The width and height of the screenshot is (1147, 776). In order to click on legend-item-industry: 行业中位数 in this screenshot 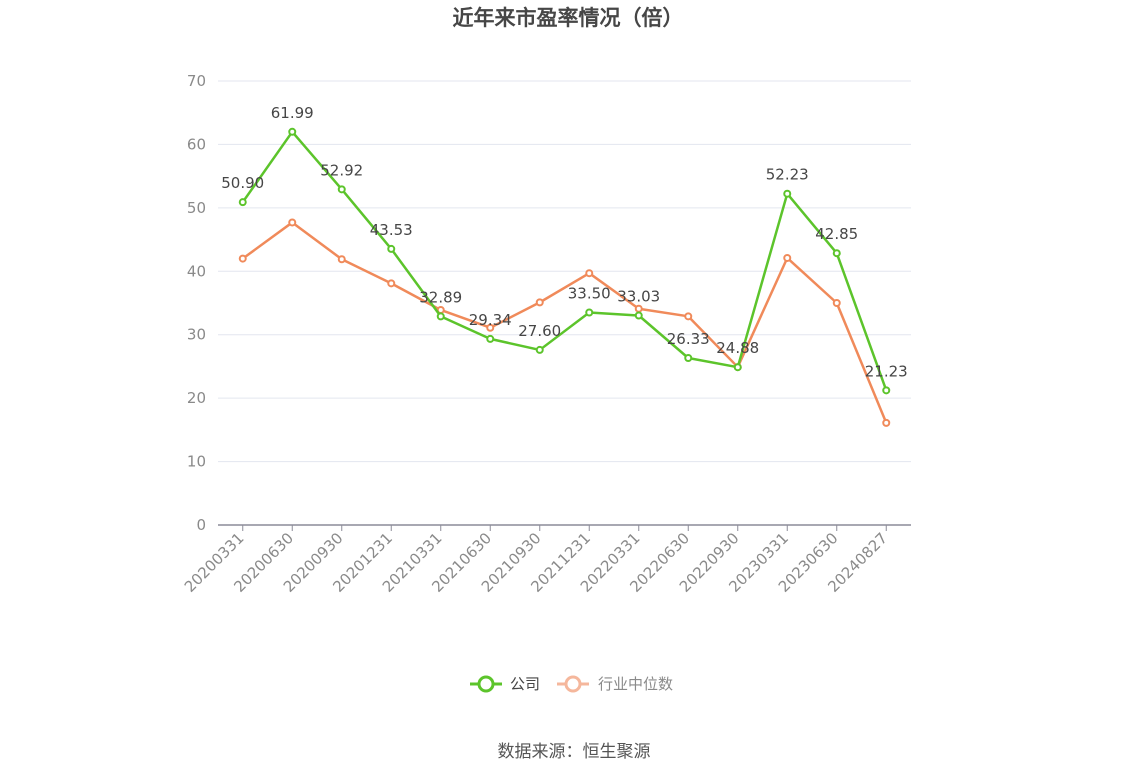, I will do `click(615, 684)`.